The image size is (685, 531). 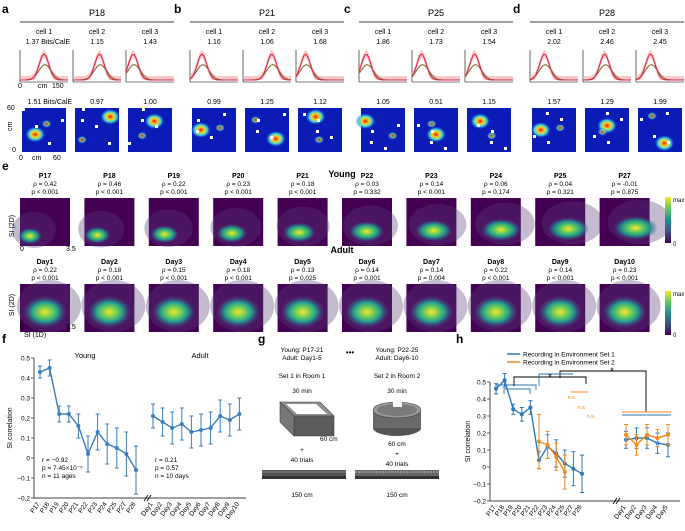 What do you see at coordinates (97, 42) in the screenshot?
I see `cell-bits-tuning: 1.15` at bounding box center [97, 42].